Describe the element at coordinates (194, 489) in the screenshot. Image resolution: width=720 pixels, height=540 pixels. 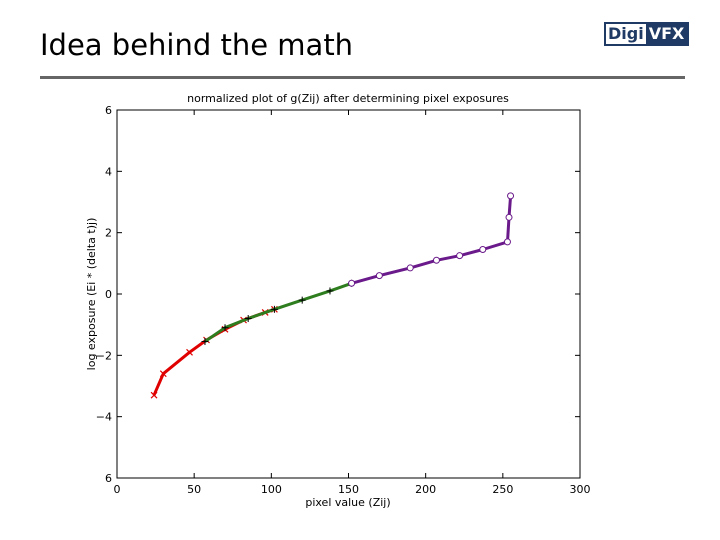
I see `x-tick-label: 50` at that location.